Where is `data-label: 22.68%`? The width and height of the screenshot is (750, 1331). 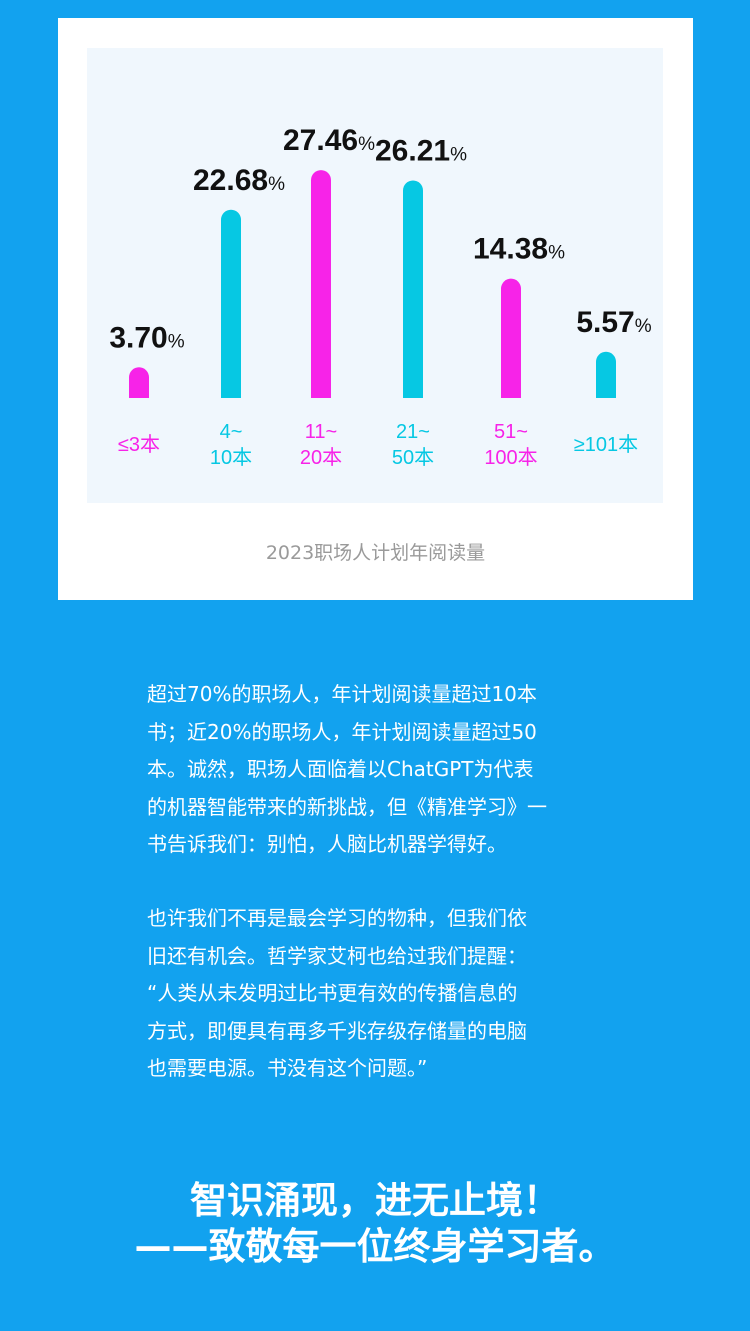
data-label: 22.68% is located at coordinates (239, 180).